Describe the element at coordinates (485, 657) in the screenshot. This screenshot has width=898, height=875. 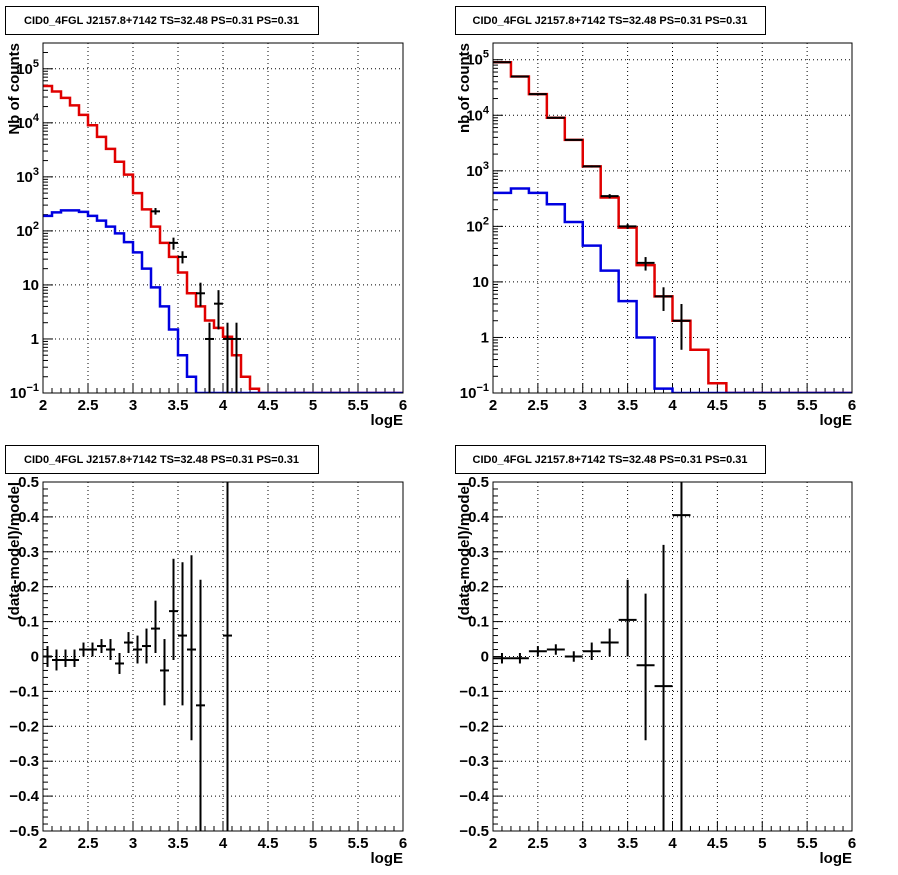
I see `y-tick-label: 0` at that location.